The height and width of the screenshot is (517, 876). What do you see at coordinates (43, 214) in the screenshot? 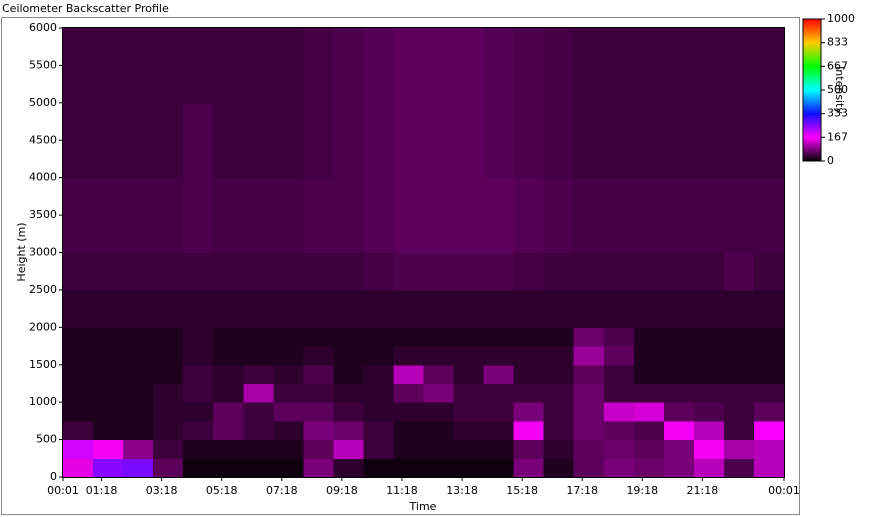
I see `y-tick-label: 3500` at bounding box center [43, 214].